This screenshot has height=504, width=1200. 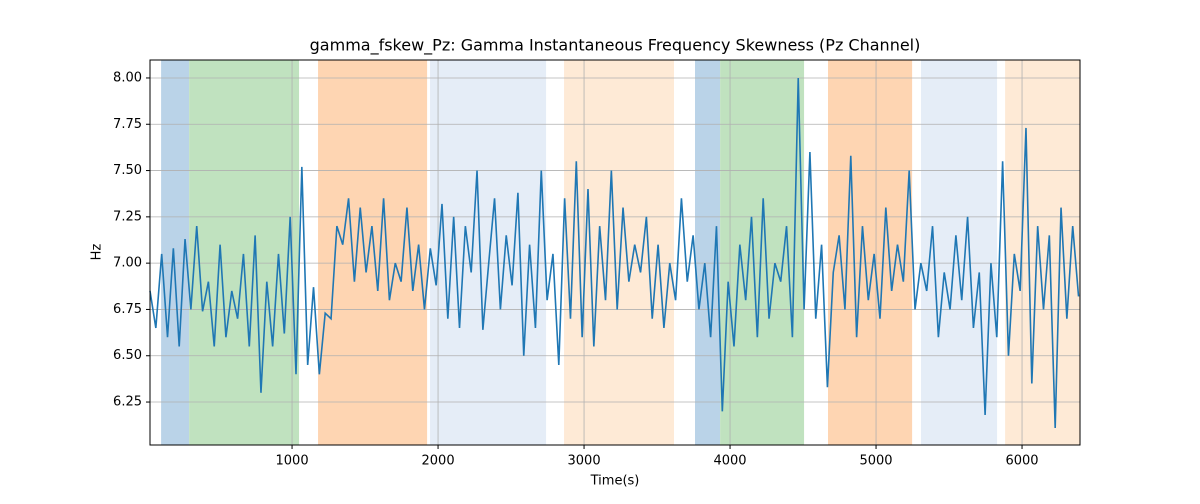 What do you see at coordinates (127, 124) in the screenshot?
I see `y-tick-label: 7.75` at bounding box center [127, 124].